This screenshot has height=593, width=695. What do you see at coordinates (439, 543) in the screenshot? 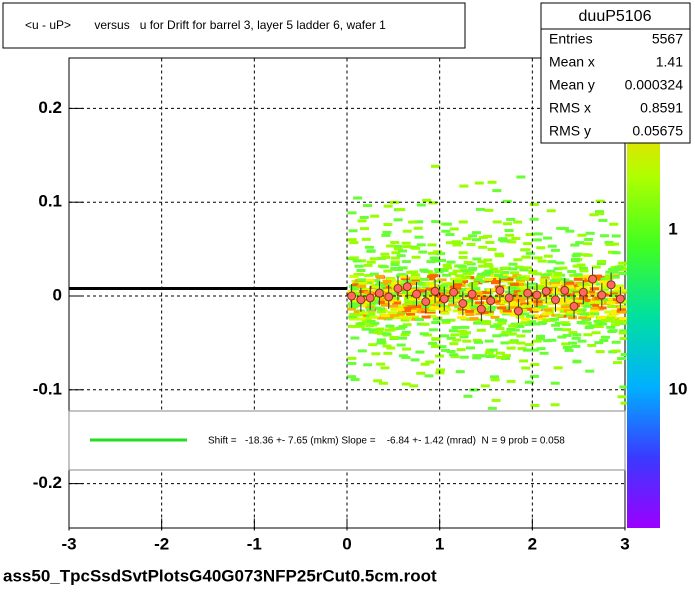
I see `x-tick-label: 1` at bounding box center [439, 543].